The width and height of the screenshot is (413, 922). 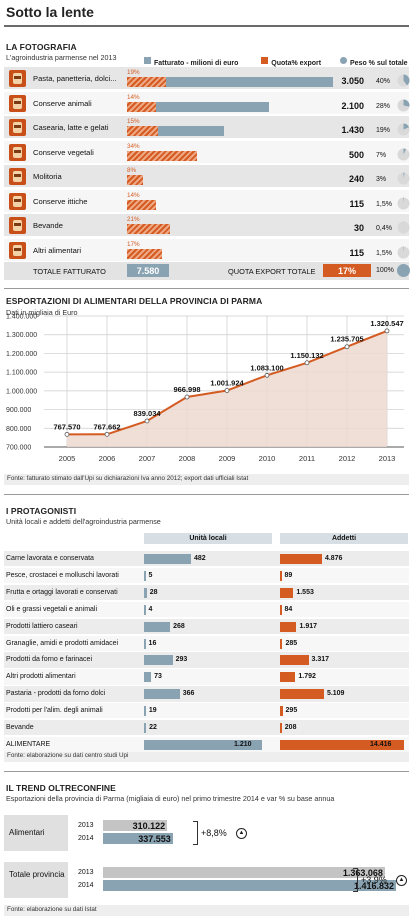 I want to click on quota-export-label: 19%, so click(x=133, y=72).